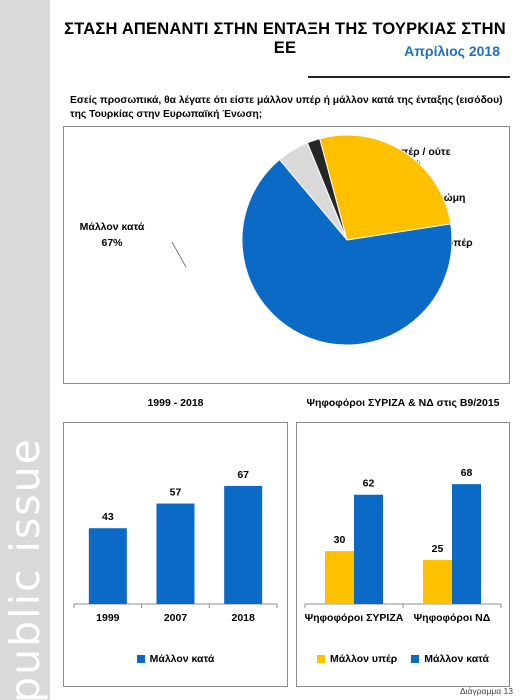 This screenshot has width=525, height=700. I want to click on trend-bar-chart: 43 1999 57 2007 67 2018, so click(175, 546).